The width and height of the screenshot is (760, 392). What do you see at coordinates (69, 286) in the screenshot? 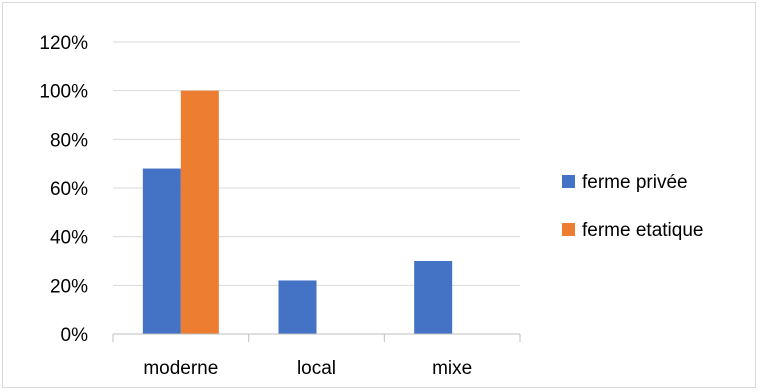
I see `y-tick-label: 20%` at bounding box center [69, 286].